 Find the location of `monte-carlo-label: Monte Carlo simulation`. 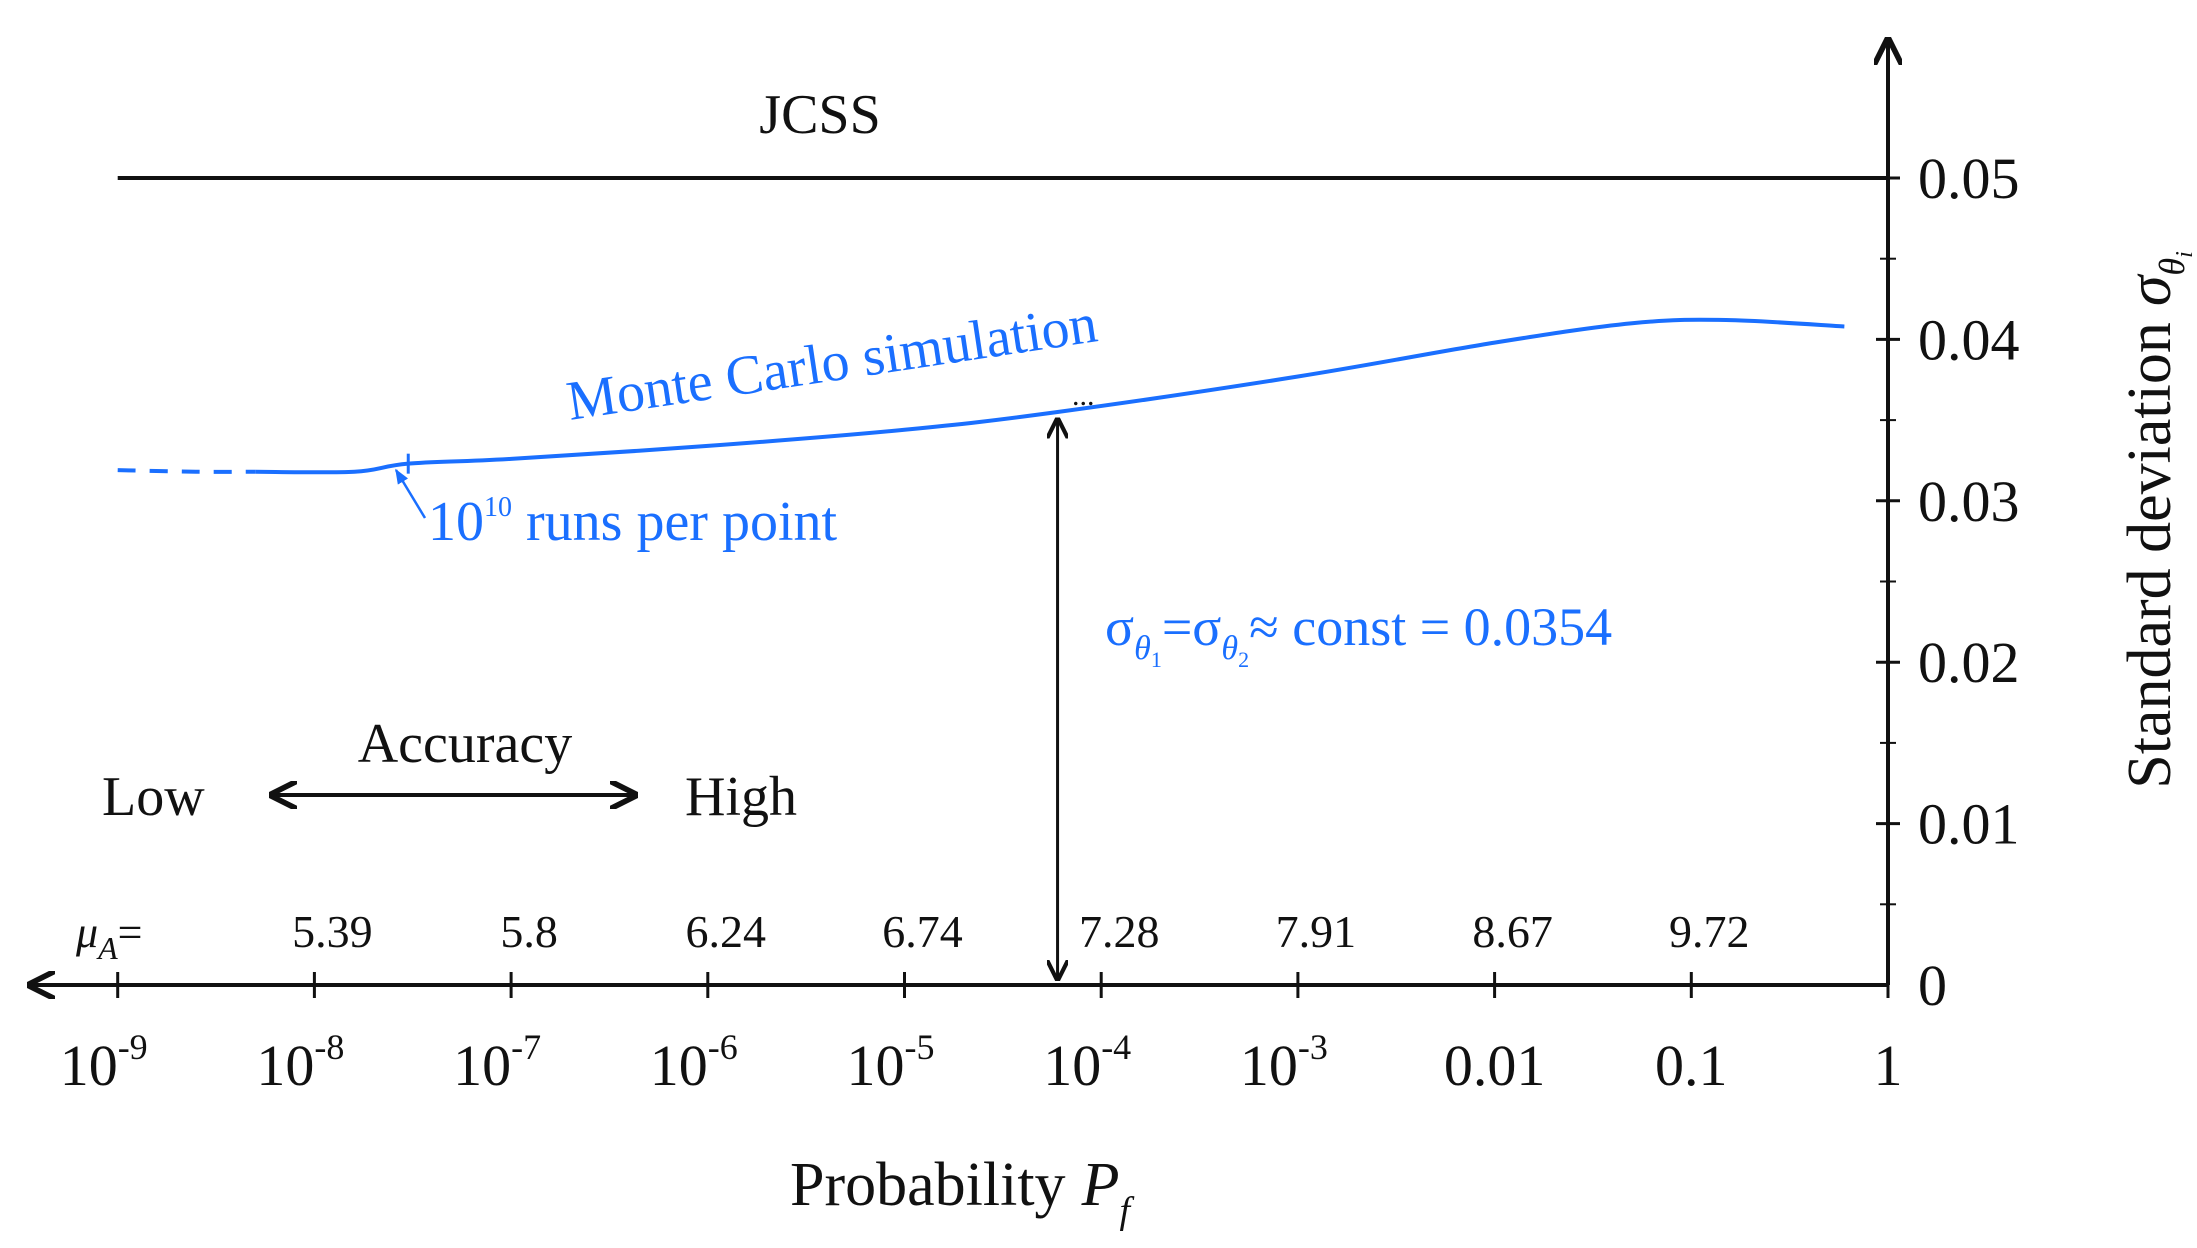

monte-carlo-label: Monte Carlo simulation is located at coordinates (832, 362).